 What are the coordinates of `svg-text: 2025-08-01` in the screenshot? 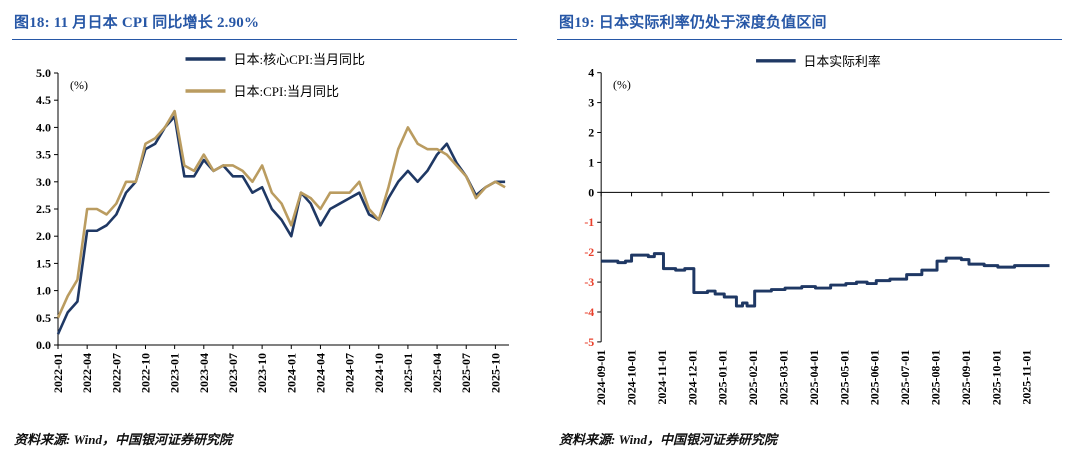 It's located at (935, 377).